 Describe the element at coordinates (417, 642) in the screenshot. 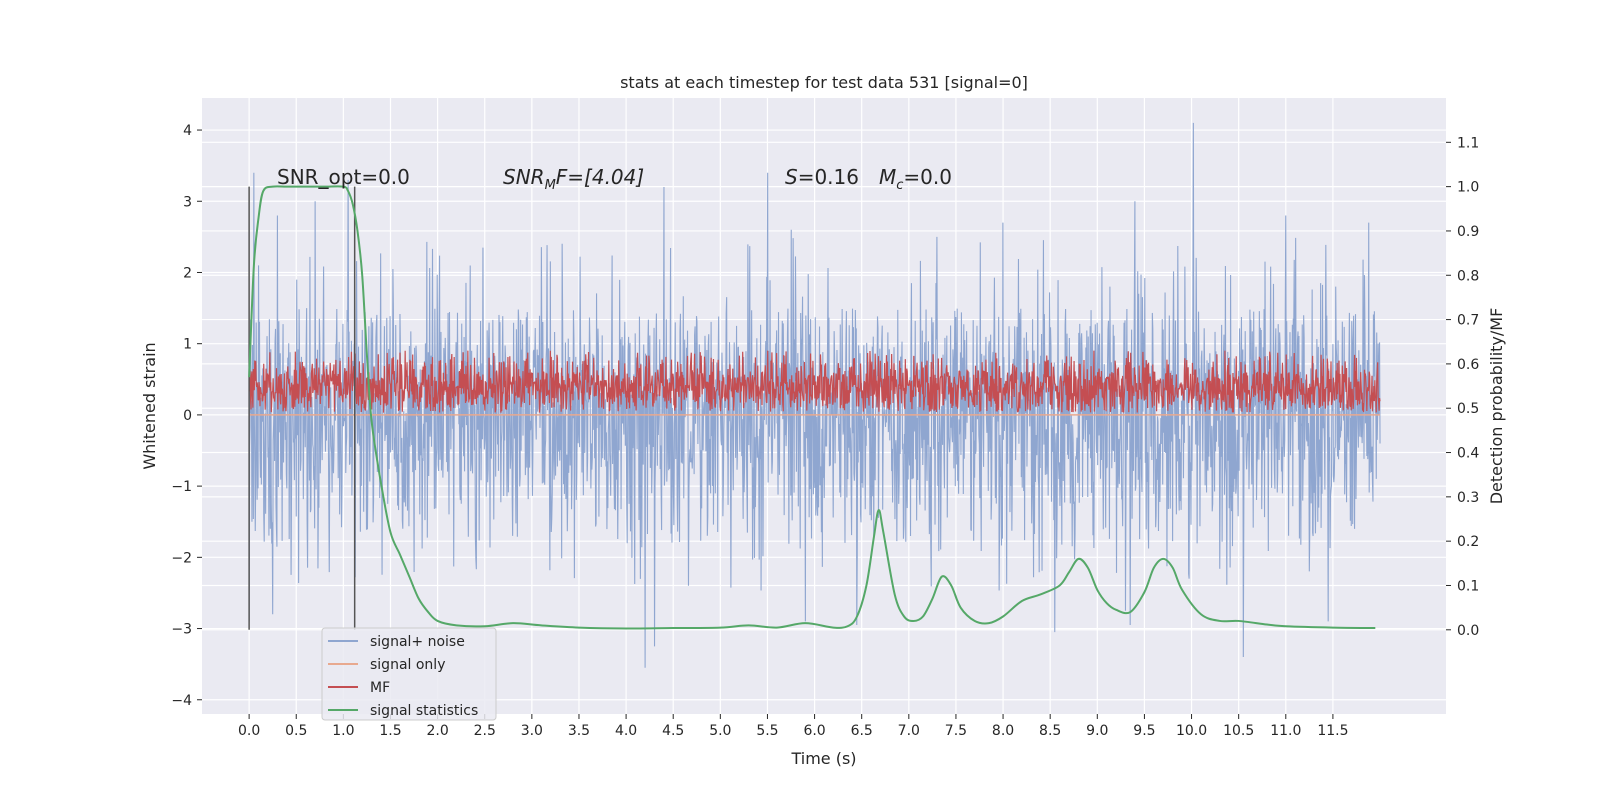

I see `legend-label: signal+ noise` at that location.